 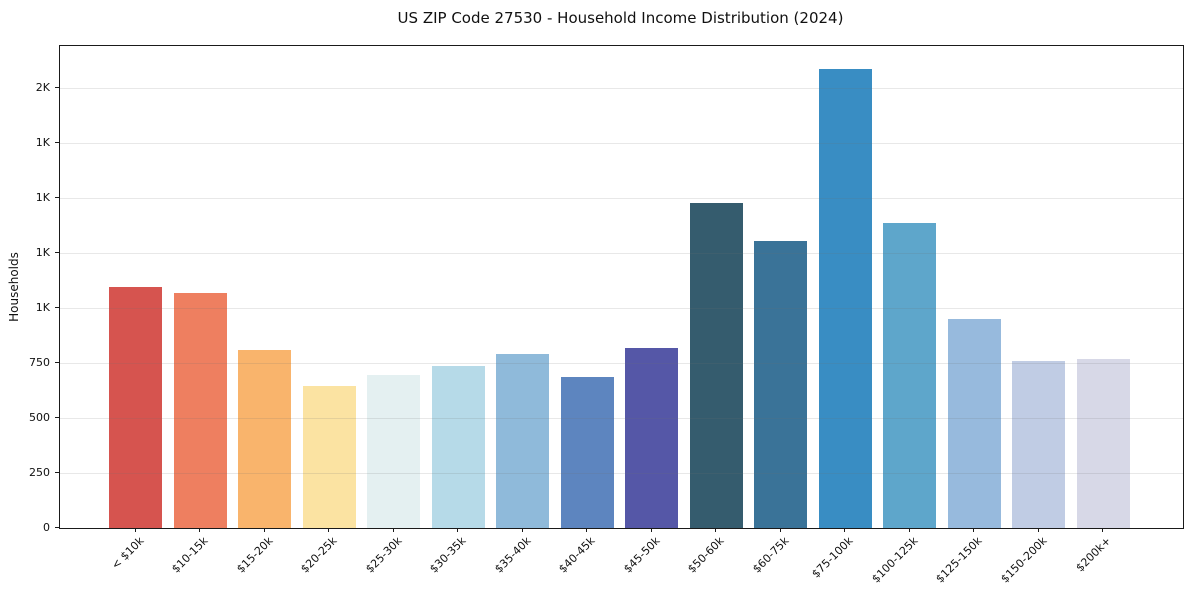 What do you see at coordinates (265, 438) in the screenshot?
I see `bar-15-20k` at bounding box center [265, 438].